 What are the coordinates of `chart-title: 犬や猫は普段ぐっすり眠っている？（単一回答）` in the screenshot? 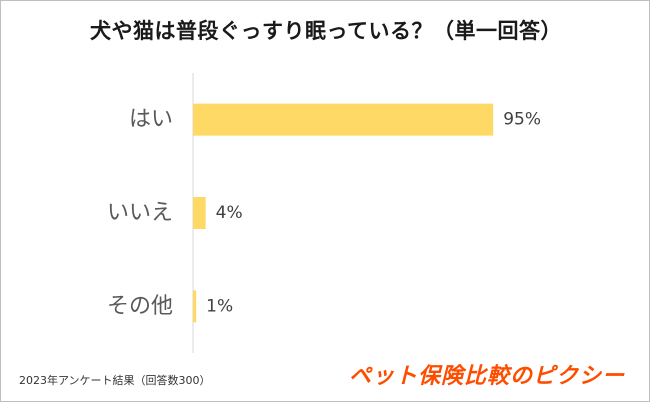 It's located at (326, 31).